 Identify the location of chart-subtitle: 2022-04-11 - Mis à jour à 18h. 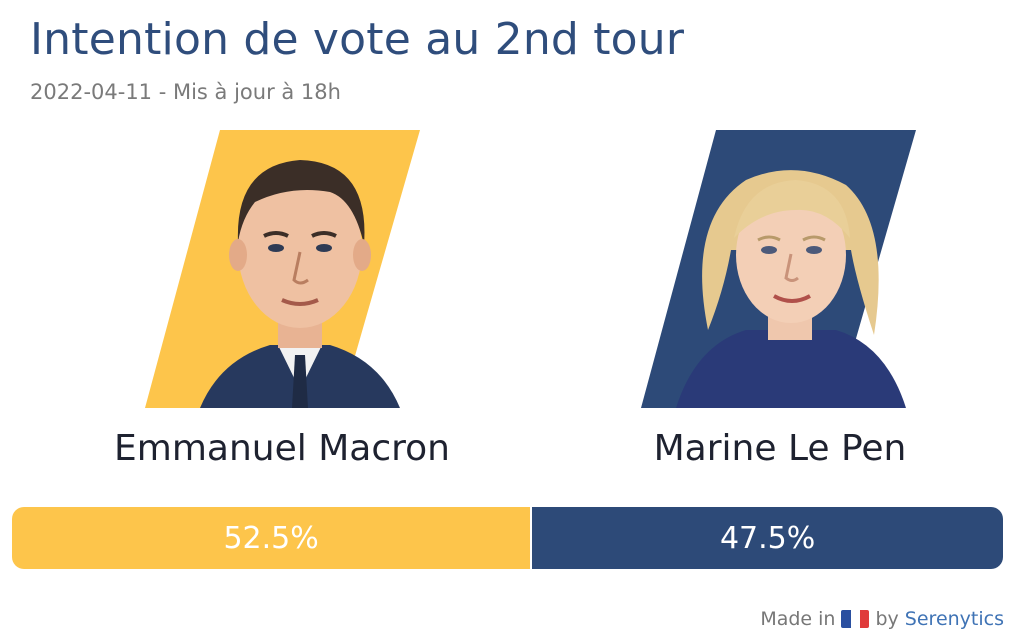
(185, 92).